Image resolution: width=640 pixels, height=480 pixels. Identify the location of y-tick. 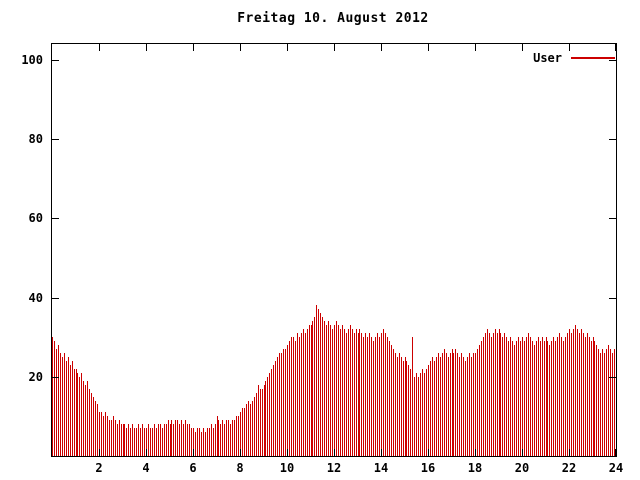
(55, 218).